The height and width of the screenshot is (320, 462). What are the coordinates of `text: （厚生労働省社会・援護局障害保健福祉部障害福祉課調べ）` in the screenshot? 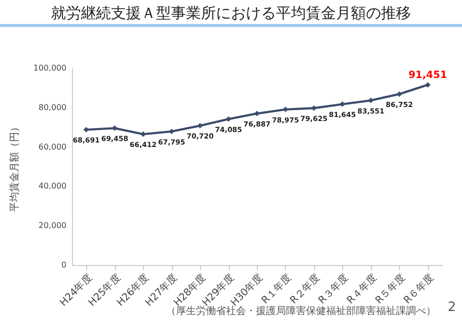 It's located at (301, 312).